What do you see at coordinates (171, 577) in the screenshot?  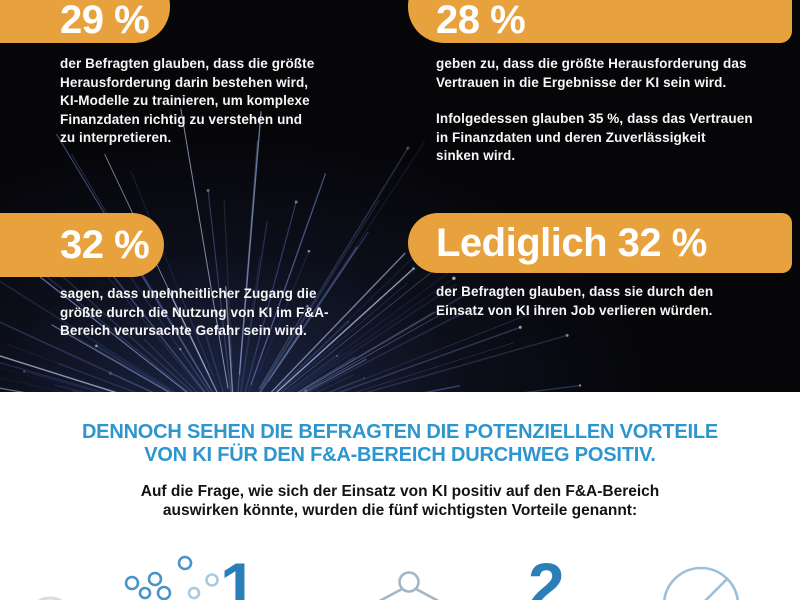 I see `bubbles-icon` at bounding box center [171, 577].